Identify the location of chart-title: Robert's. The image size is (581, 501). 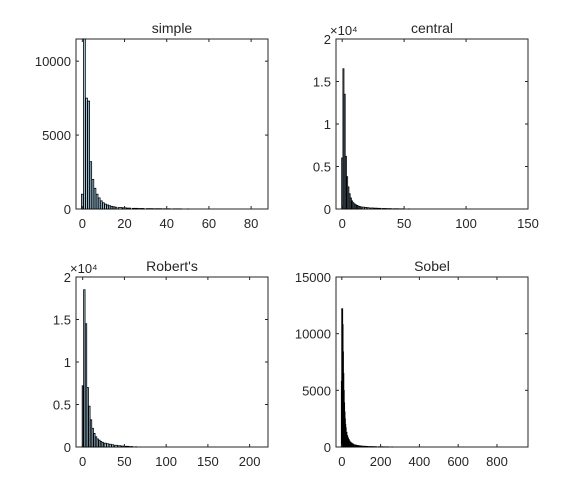
(172, 266).